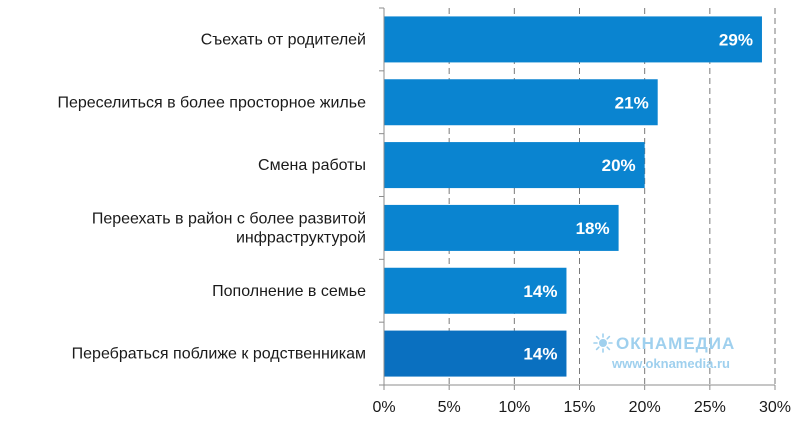  I want to click on watermark-brand: ОКНАМЕДИА, so click(675, 343).